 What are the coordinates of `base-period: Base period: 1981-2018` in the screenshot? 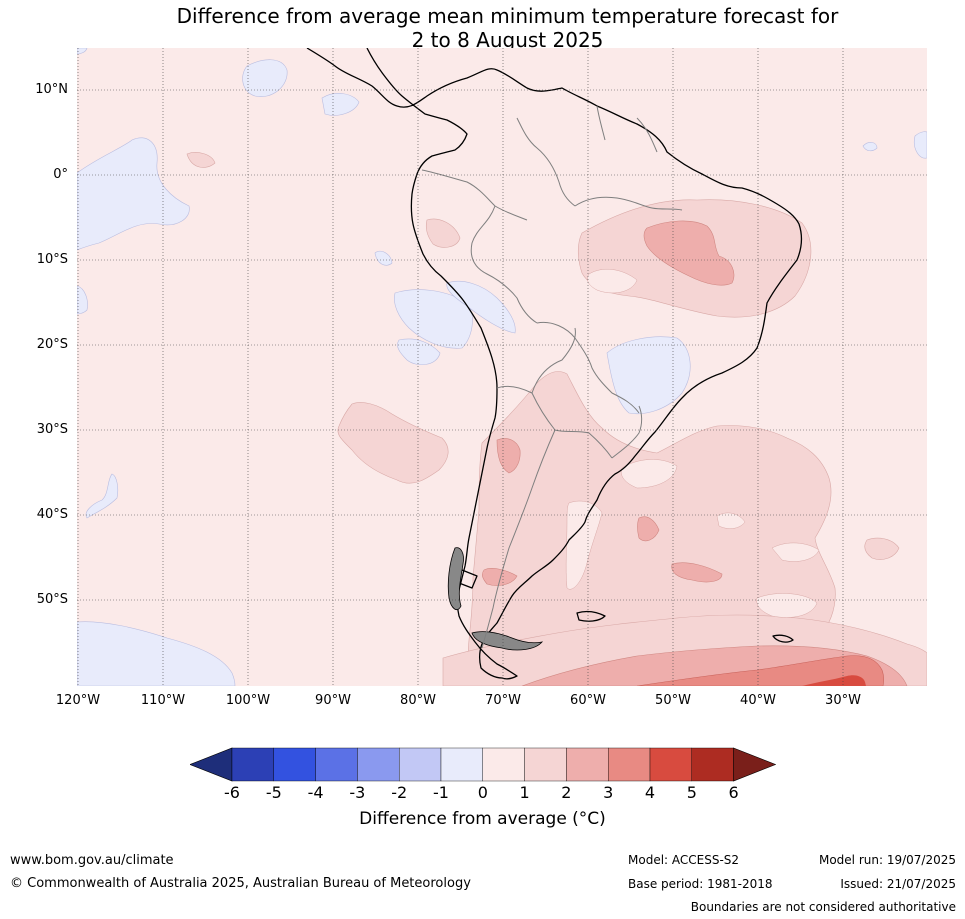 It's located at (700, 884).